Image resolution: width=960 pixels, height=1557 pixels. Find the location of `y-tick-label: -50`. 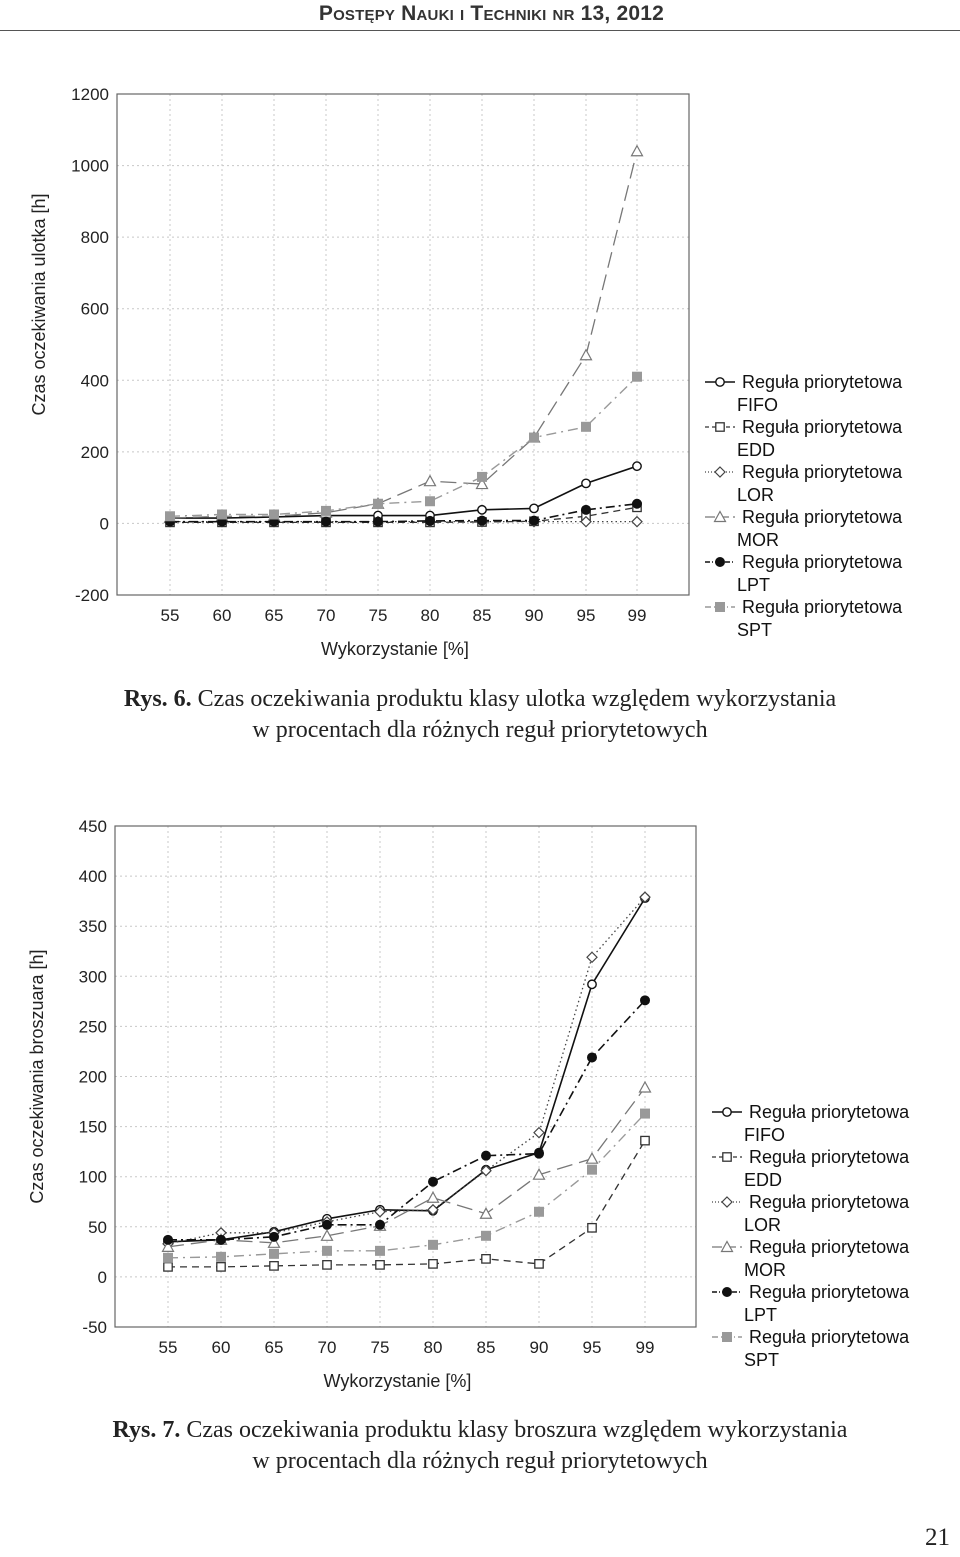

y-tick-label: -50 is located at coordinates (94, 1327).